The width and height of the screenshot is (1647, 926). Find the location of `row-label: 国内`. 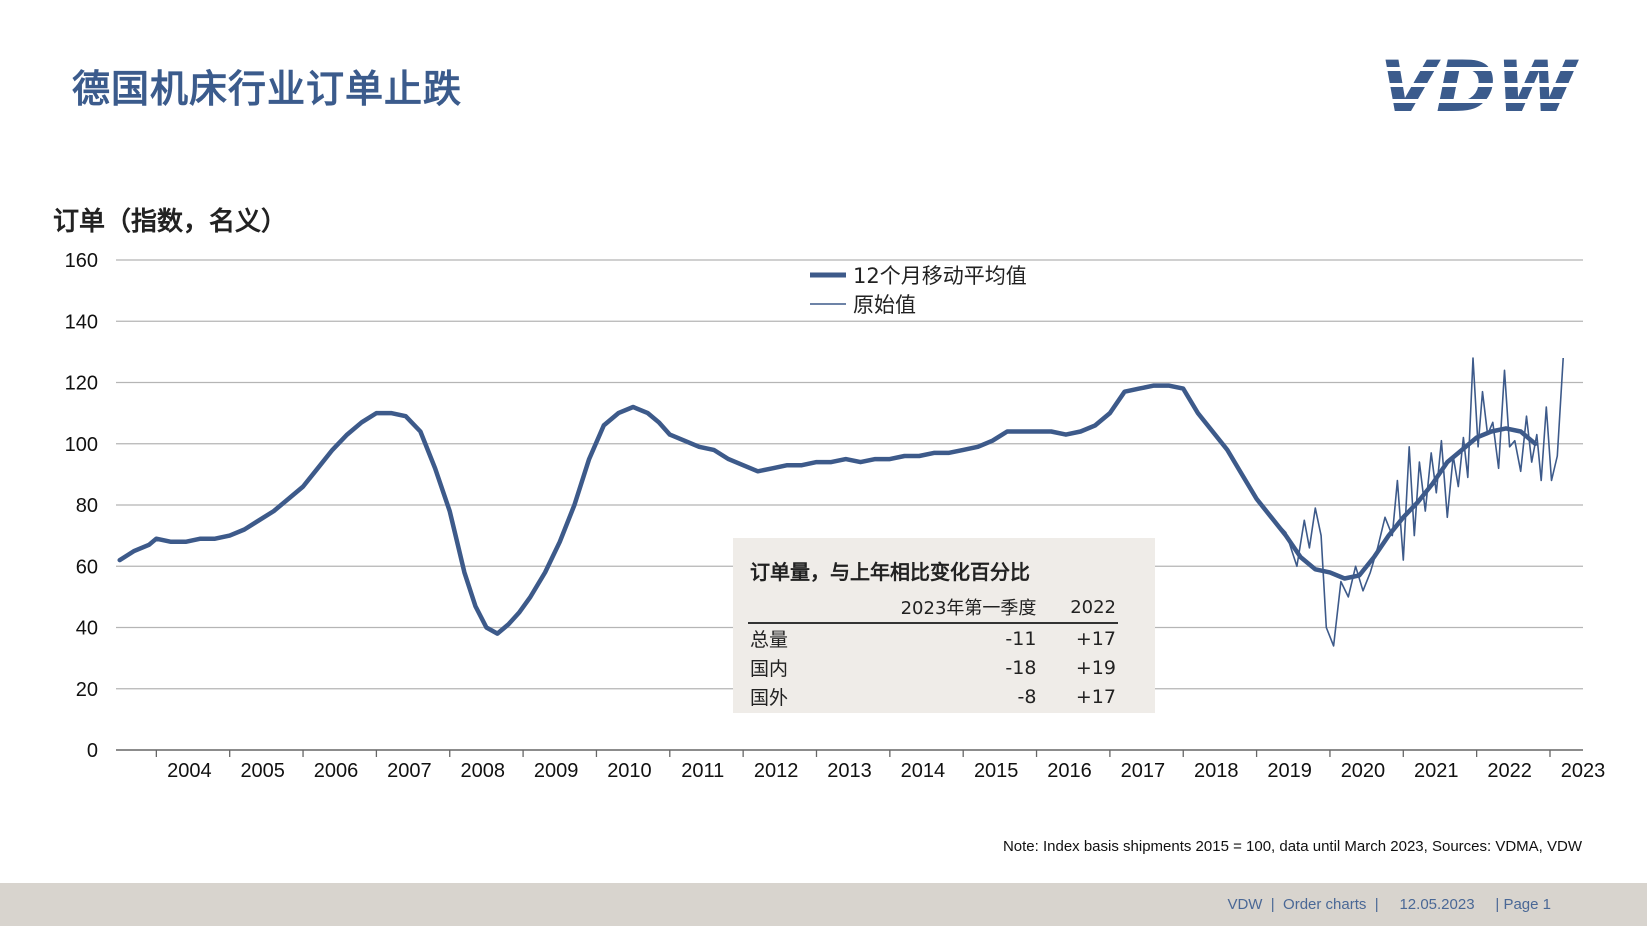

row-label: 国内 is located at coordinates (769, 669).